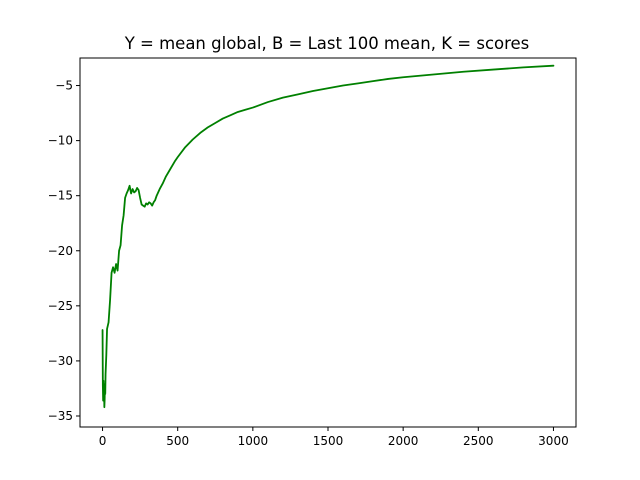  I want to click on y-tick-label: −15, so click(60, 196).